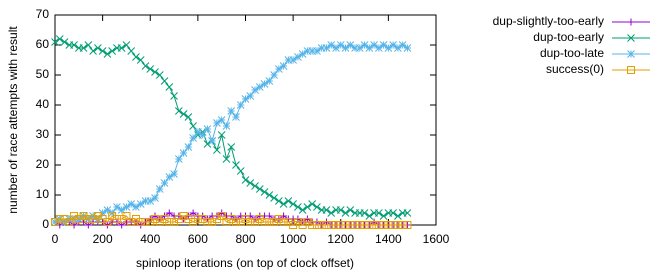 The width and height of the screenshot is (659, 273). Describe the element at coordinates (103, 239) in the screenshot. I see `x-tick-label: 200` at that location.